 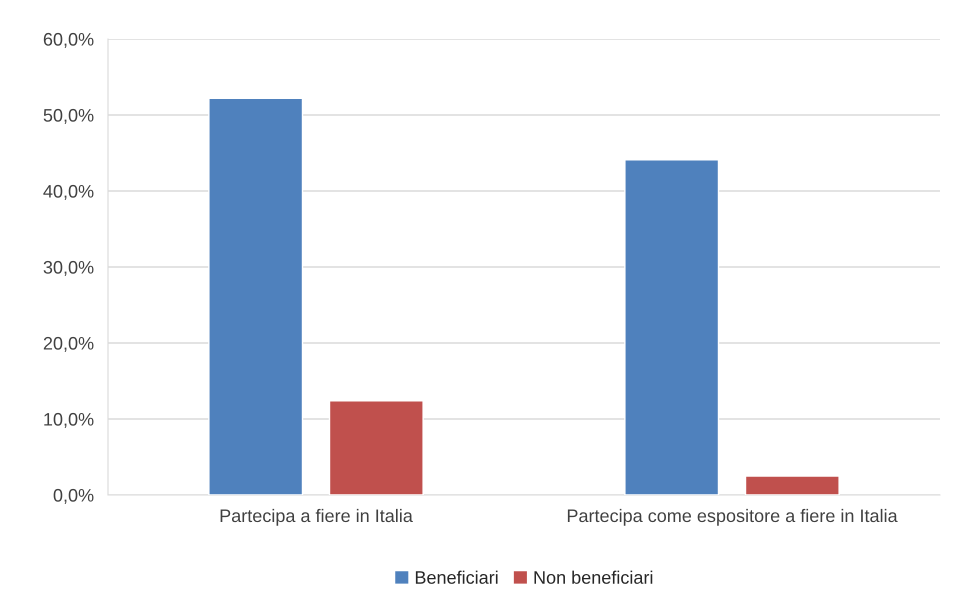 I want to click on y-tick-label: 30,0%, so click(x=69, y=268).